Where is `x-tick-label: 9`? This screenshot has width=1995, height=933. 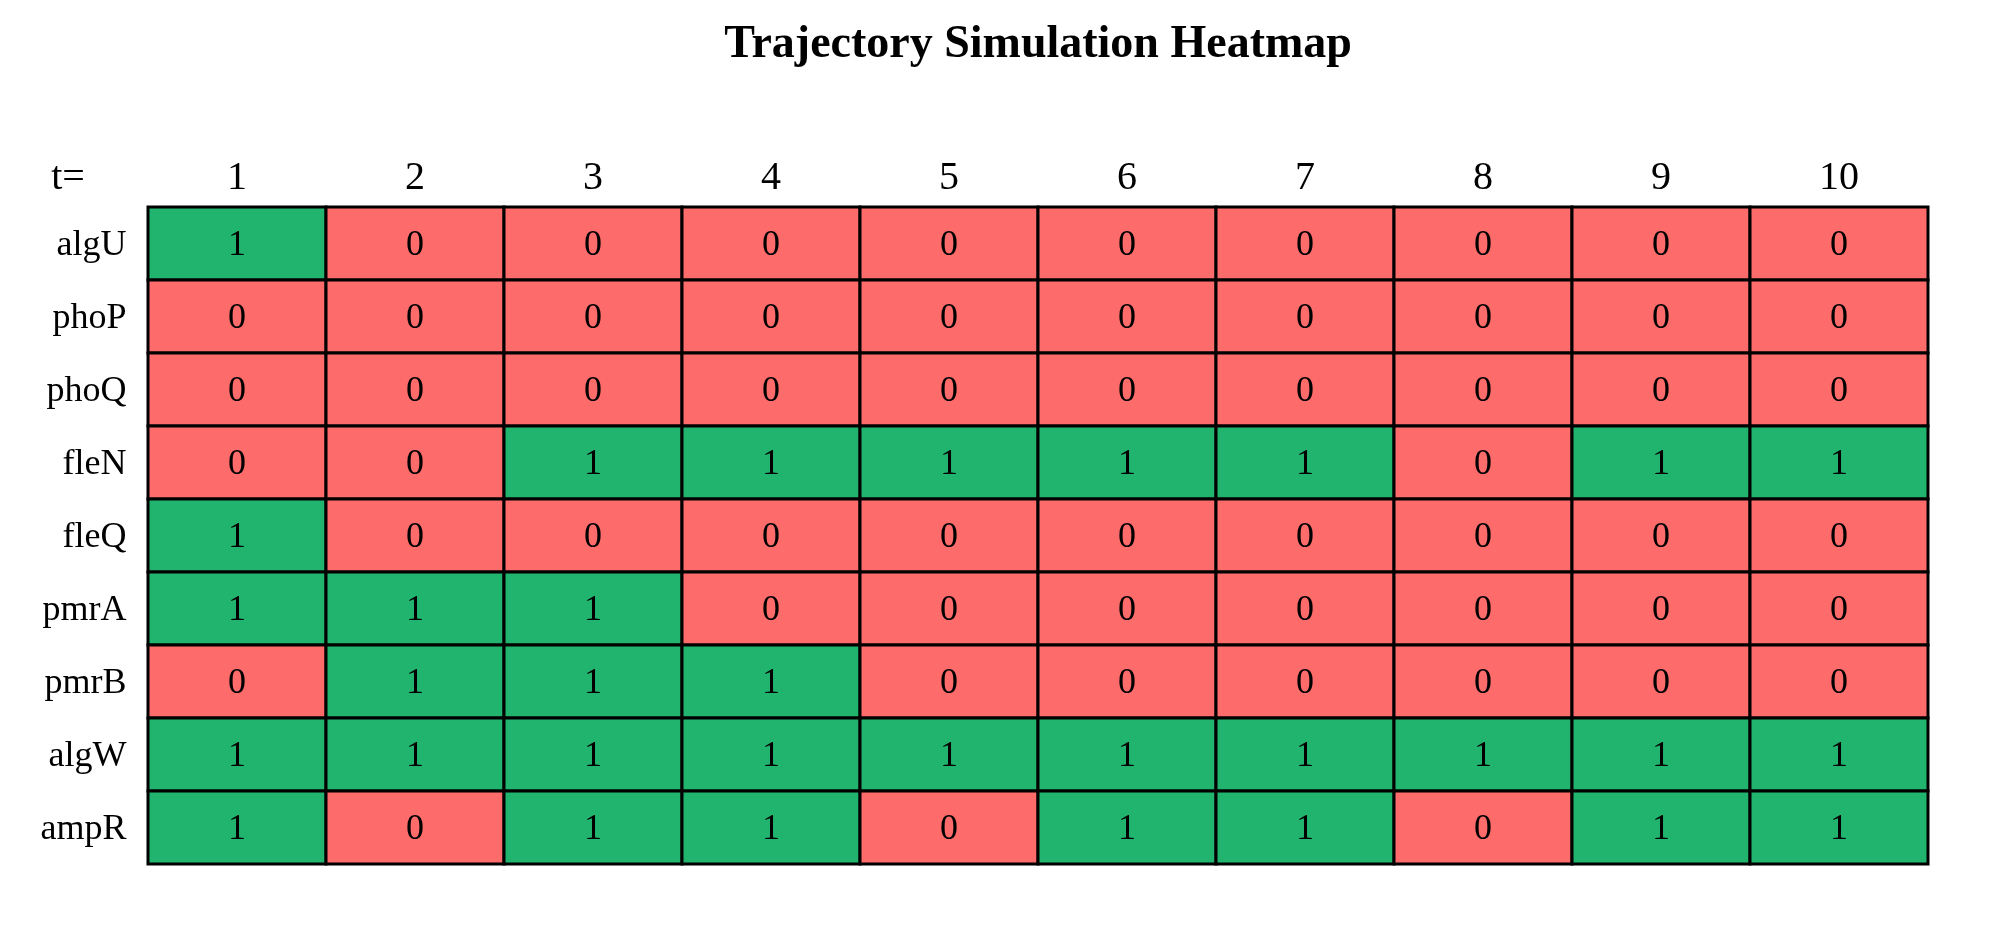 x-tick-label: 9 is located at coordinates (1661, 175).